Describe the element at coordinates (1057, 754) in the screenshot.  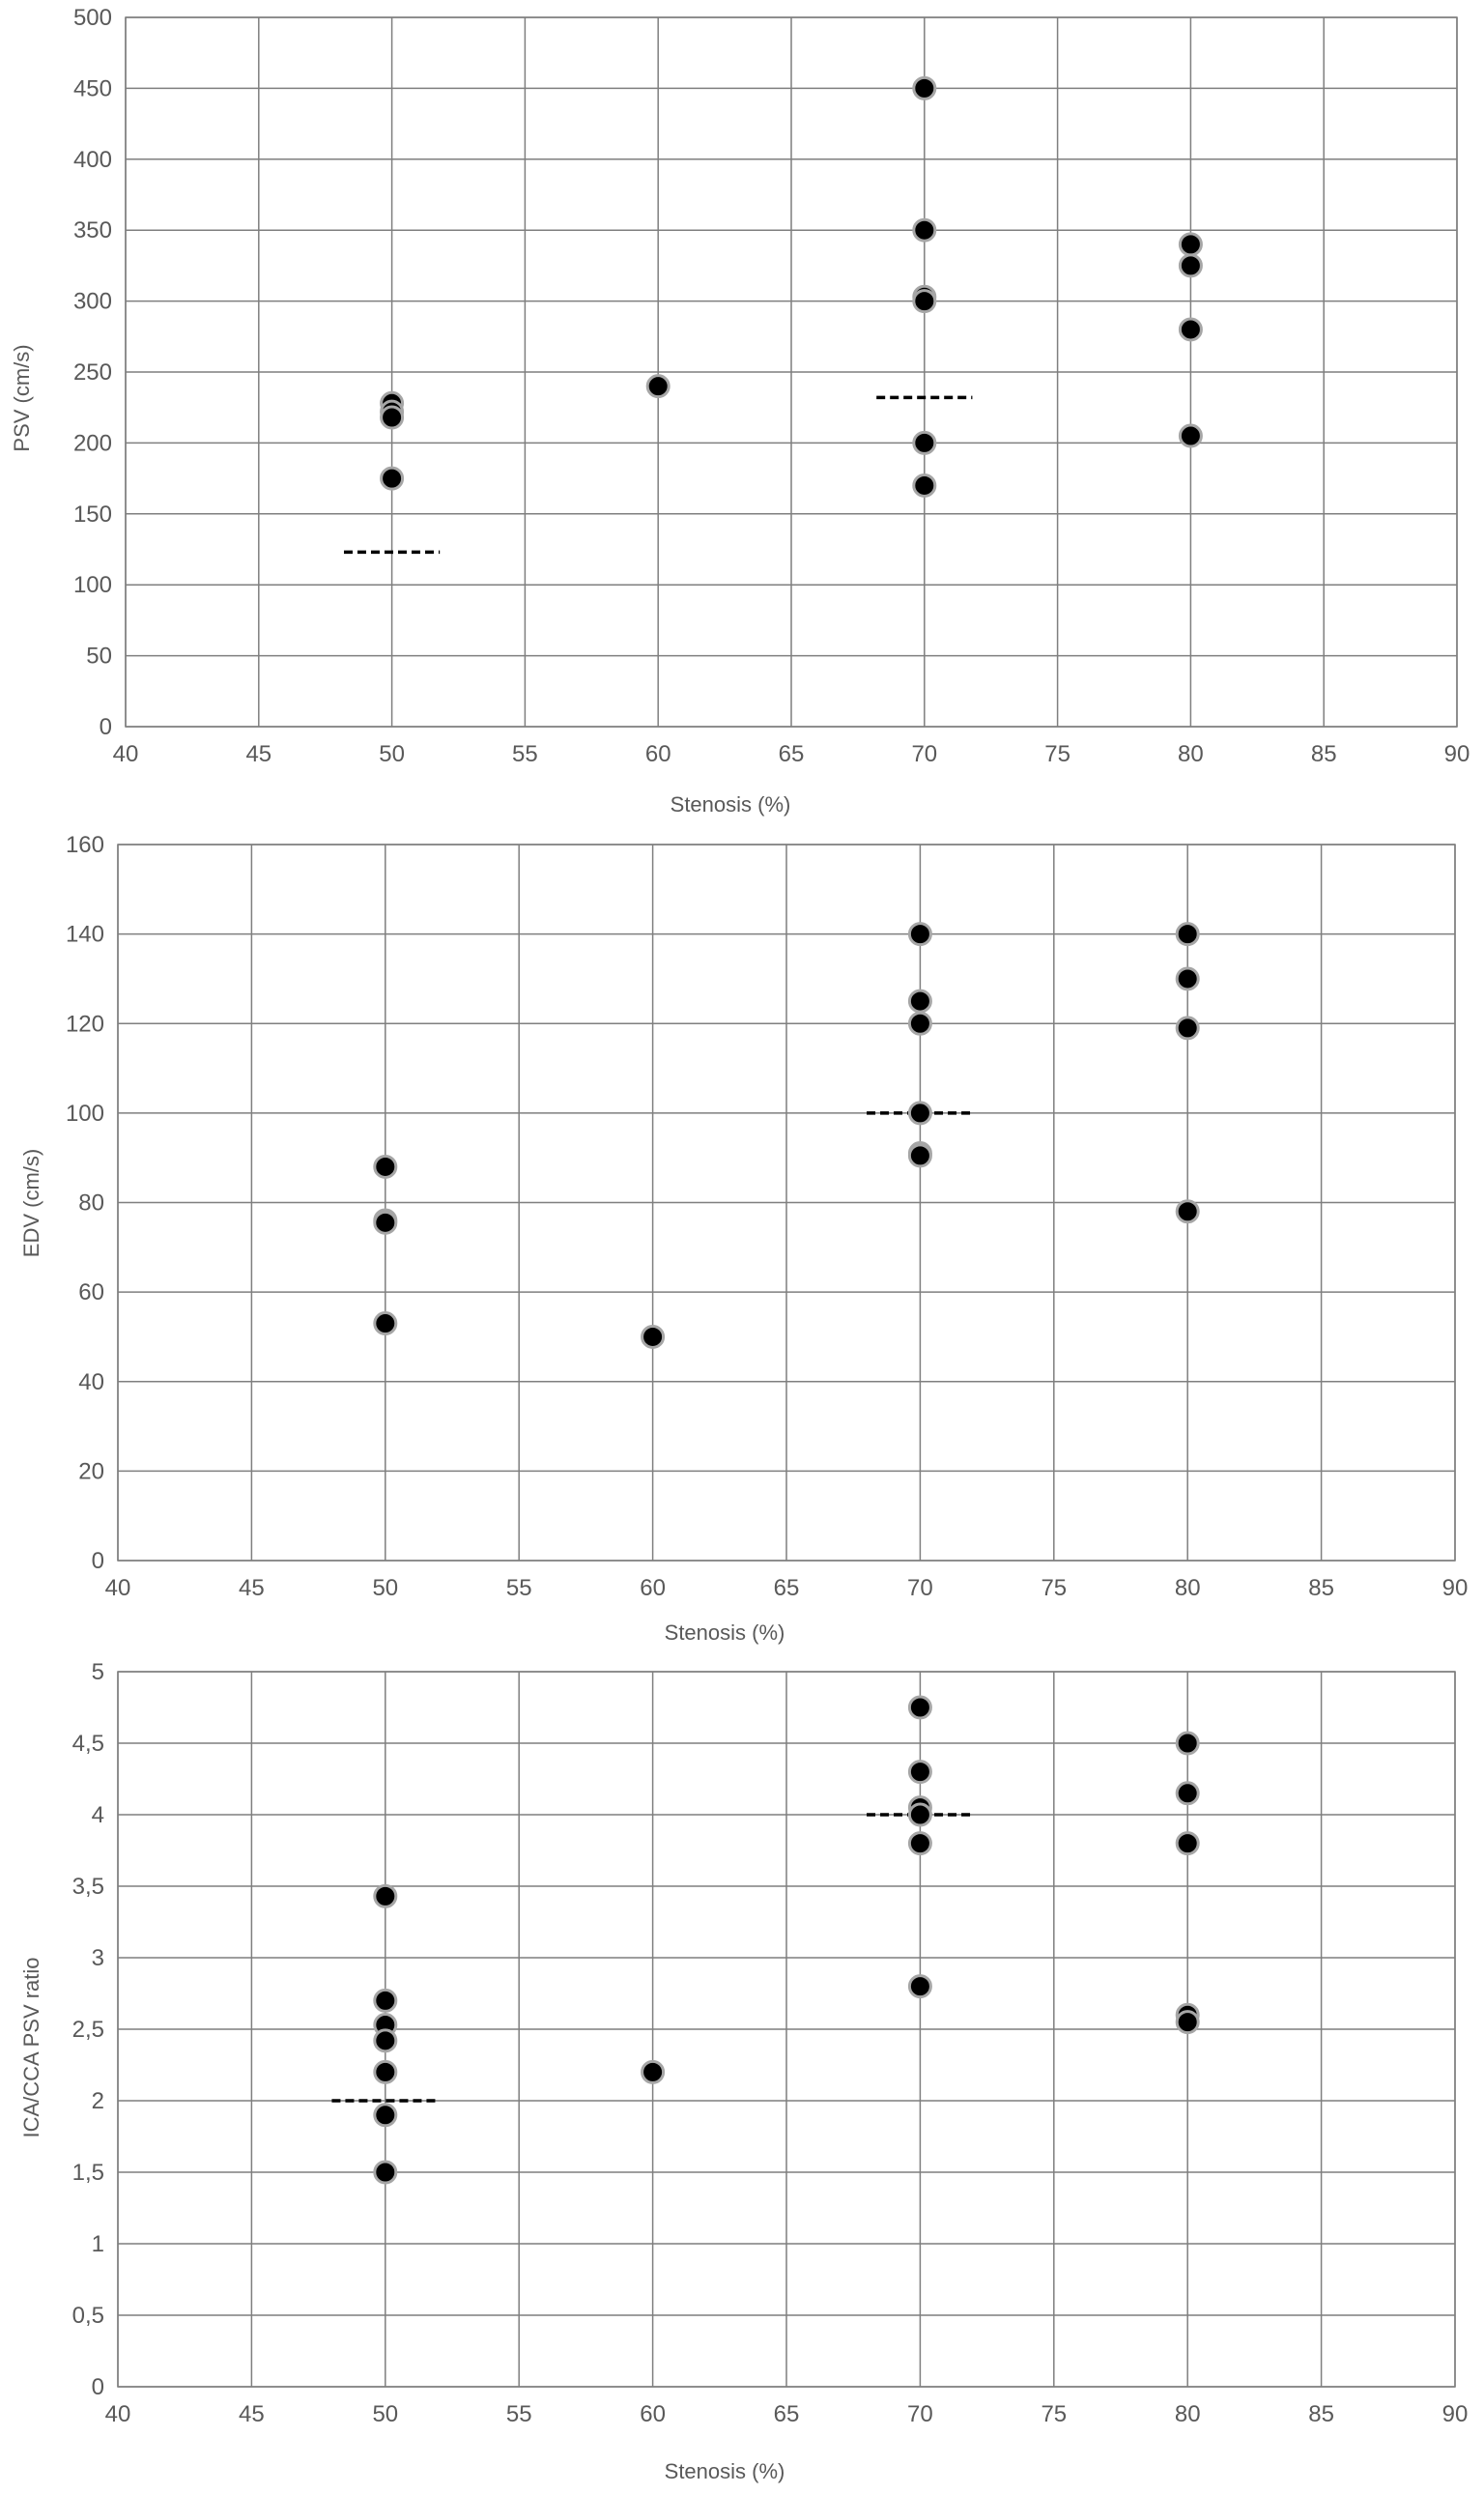
I see `psv-x-tick-label: 75` at that location.